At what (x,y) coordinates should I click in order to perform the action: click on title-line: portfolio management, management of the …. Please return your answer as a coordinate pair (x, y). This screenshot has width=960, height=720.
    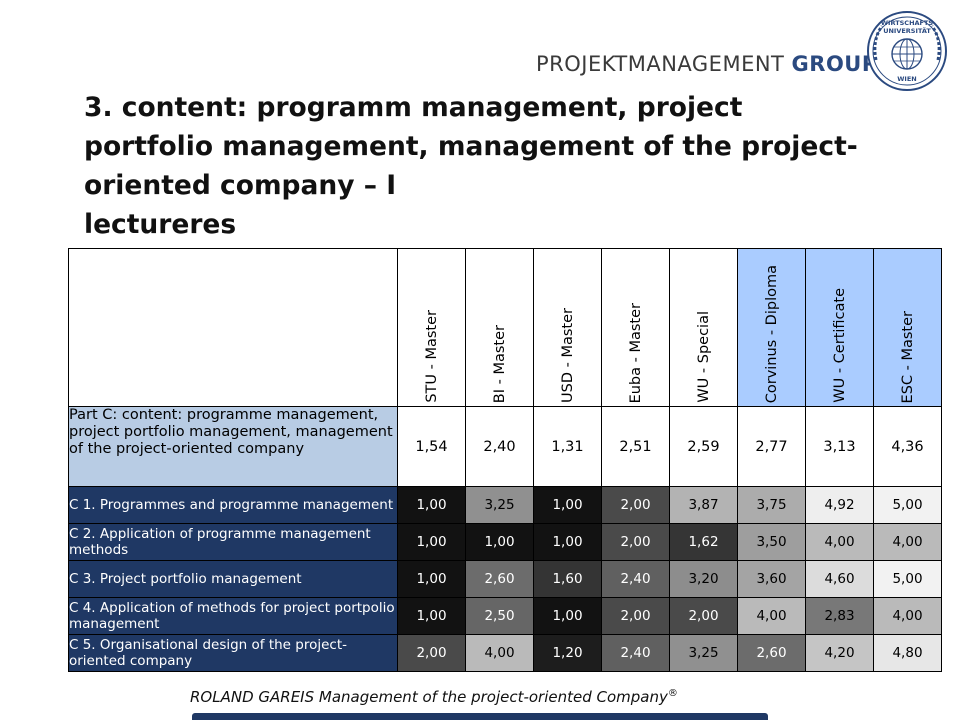
    Looking at the image, I should click on (471, 146).